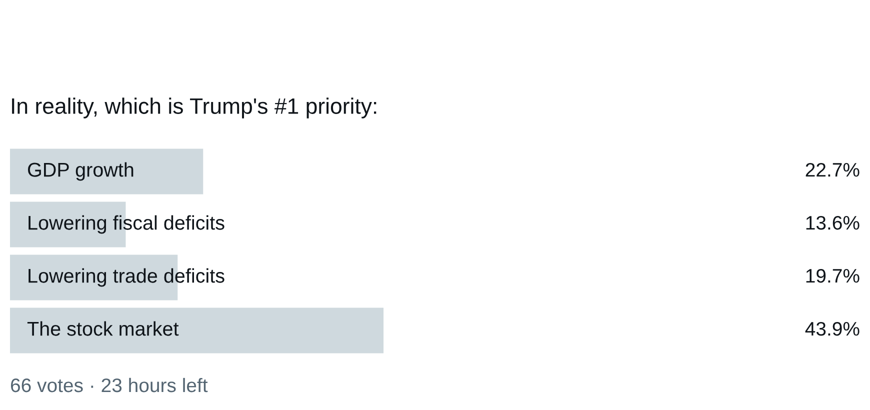 The height and width of the screenshot is (410, 870). I want to click on y-tick-label: GDP growth, so click(81, 171).